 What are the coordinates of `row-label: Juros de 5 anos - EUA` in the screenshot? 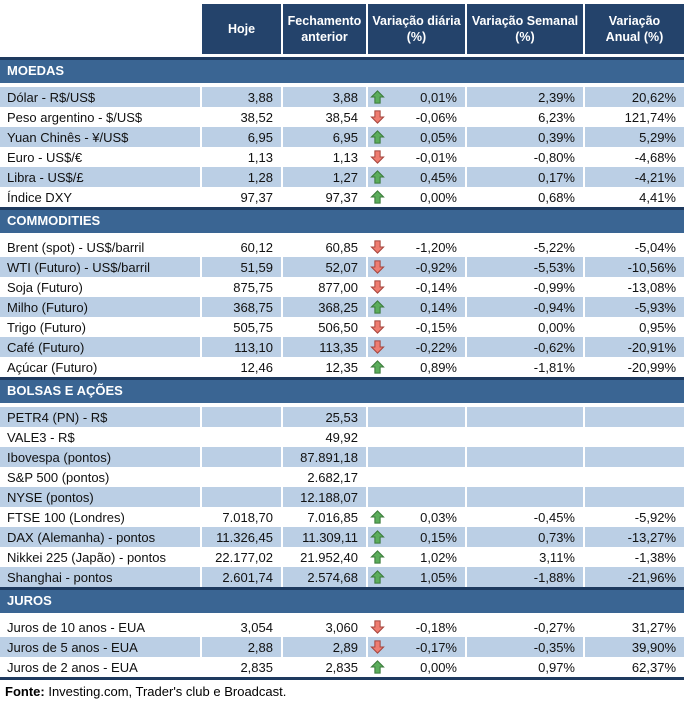 It's located at (101, 647).